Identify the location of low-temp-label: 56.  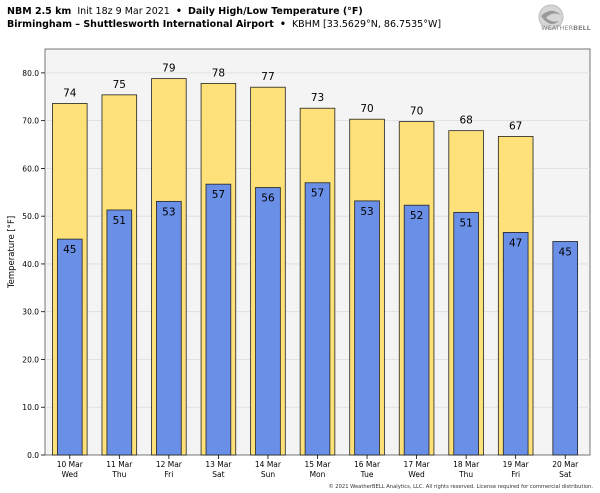
(268, 199).